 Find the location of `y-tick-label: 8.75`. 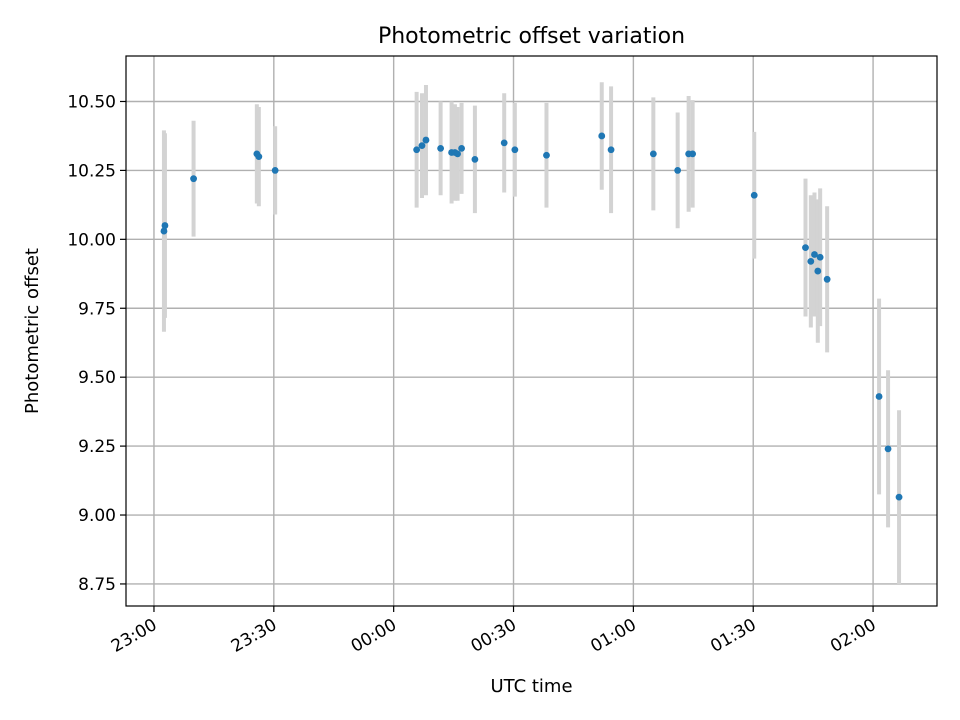

y-tick-label: 8.75 is located at coordinates (97, 585).